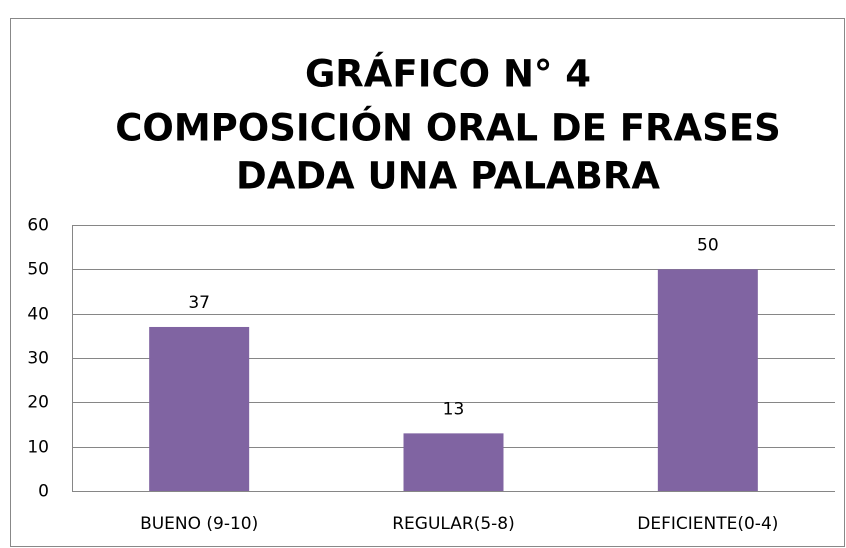 This screenshot has width=846, height=548. What do you see at coordinates (707, 524) in the screenshot?
I see `x-tick-label: DEFICIENTE(0-4)` at bounding box center [707, 524].